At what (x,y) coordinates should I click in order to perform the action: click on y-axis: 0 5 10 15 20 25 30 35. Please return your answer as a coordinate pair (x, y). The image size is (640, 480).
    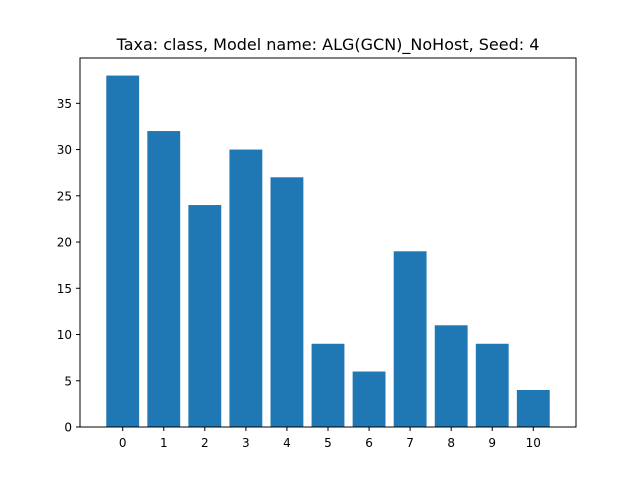
    Looking at the image, I should click on (68, 266).